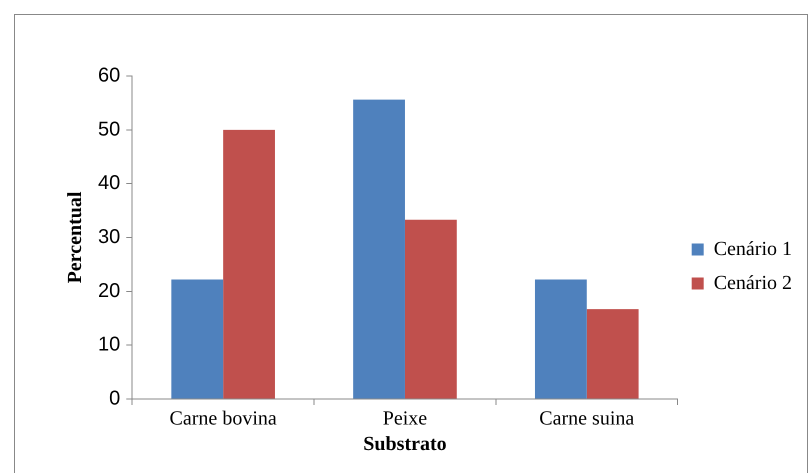  Describe the element at coordinates (109, 129) in the screenshot. I see `y-tick-label: 50` at that location.